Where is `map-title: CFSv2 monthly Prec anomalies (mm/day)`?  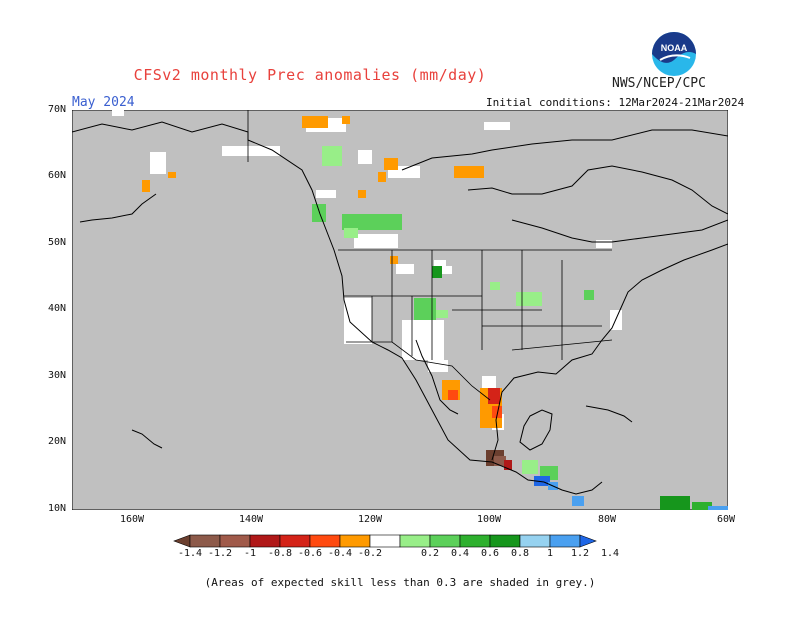 map-title: CFSv2 monthly Prec anomalies (mm/day) is located at coordinates (310, 75).